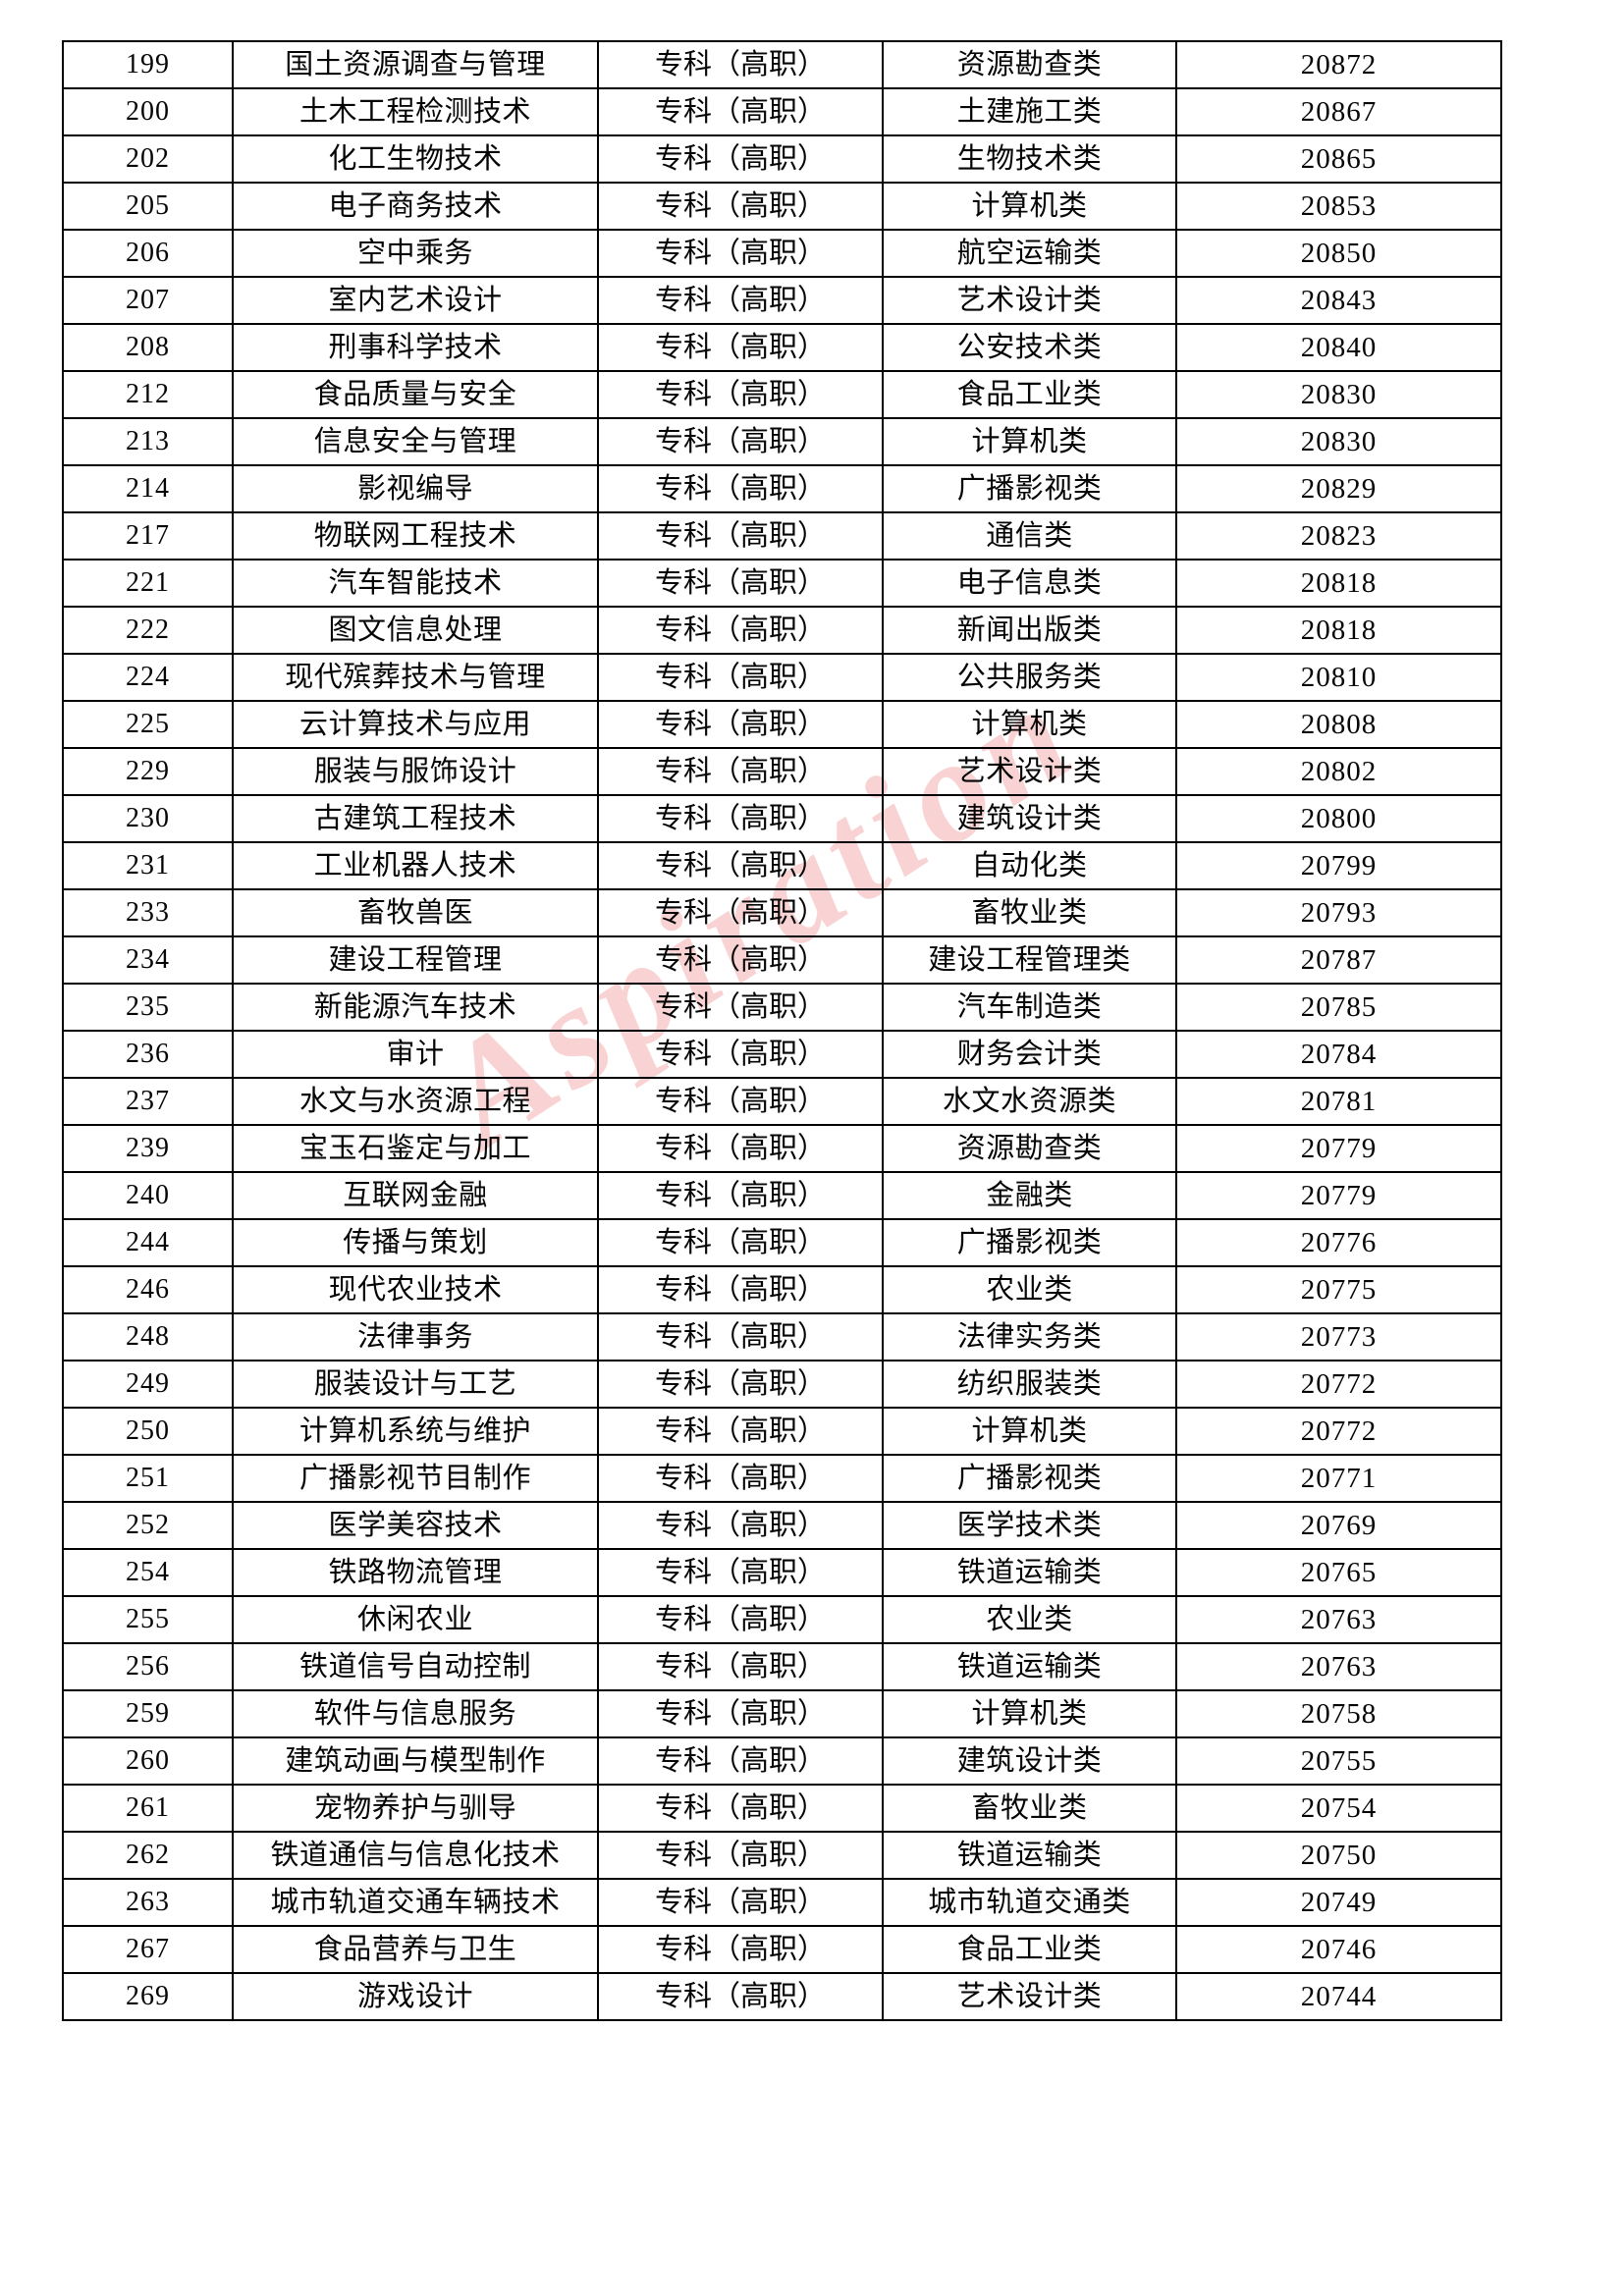  What do you see at coordinates (1029, 489) in the screenshot?
I see `cell-category: 广播影视类` at bounding box center [1029, 489].